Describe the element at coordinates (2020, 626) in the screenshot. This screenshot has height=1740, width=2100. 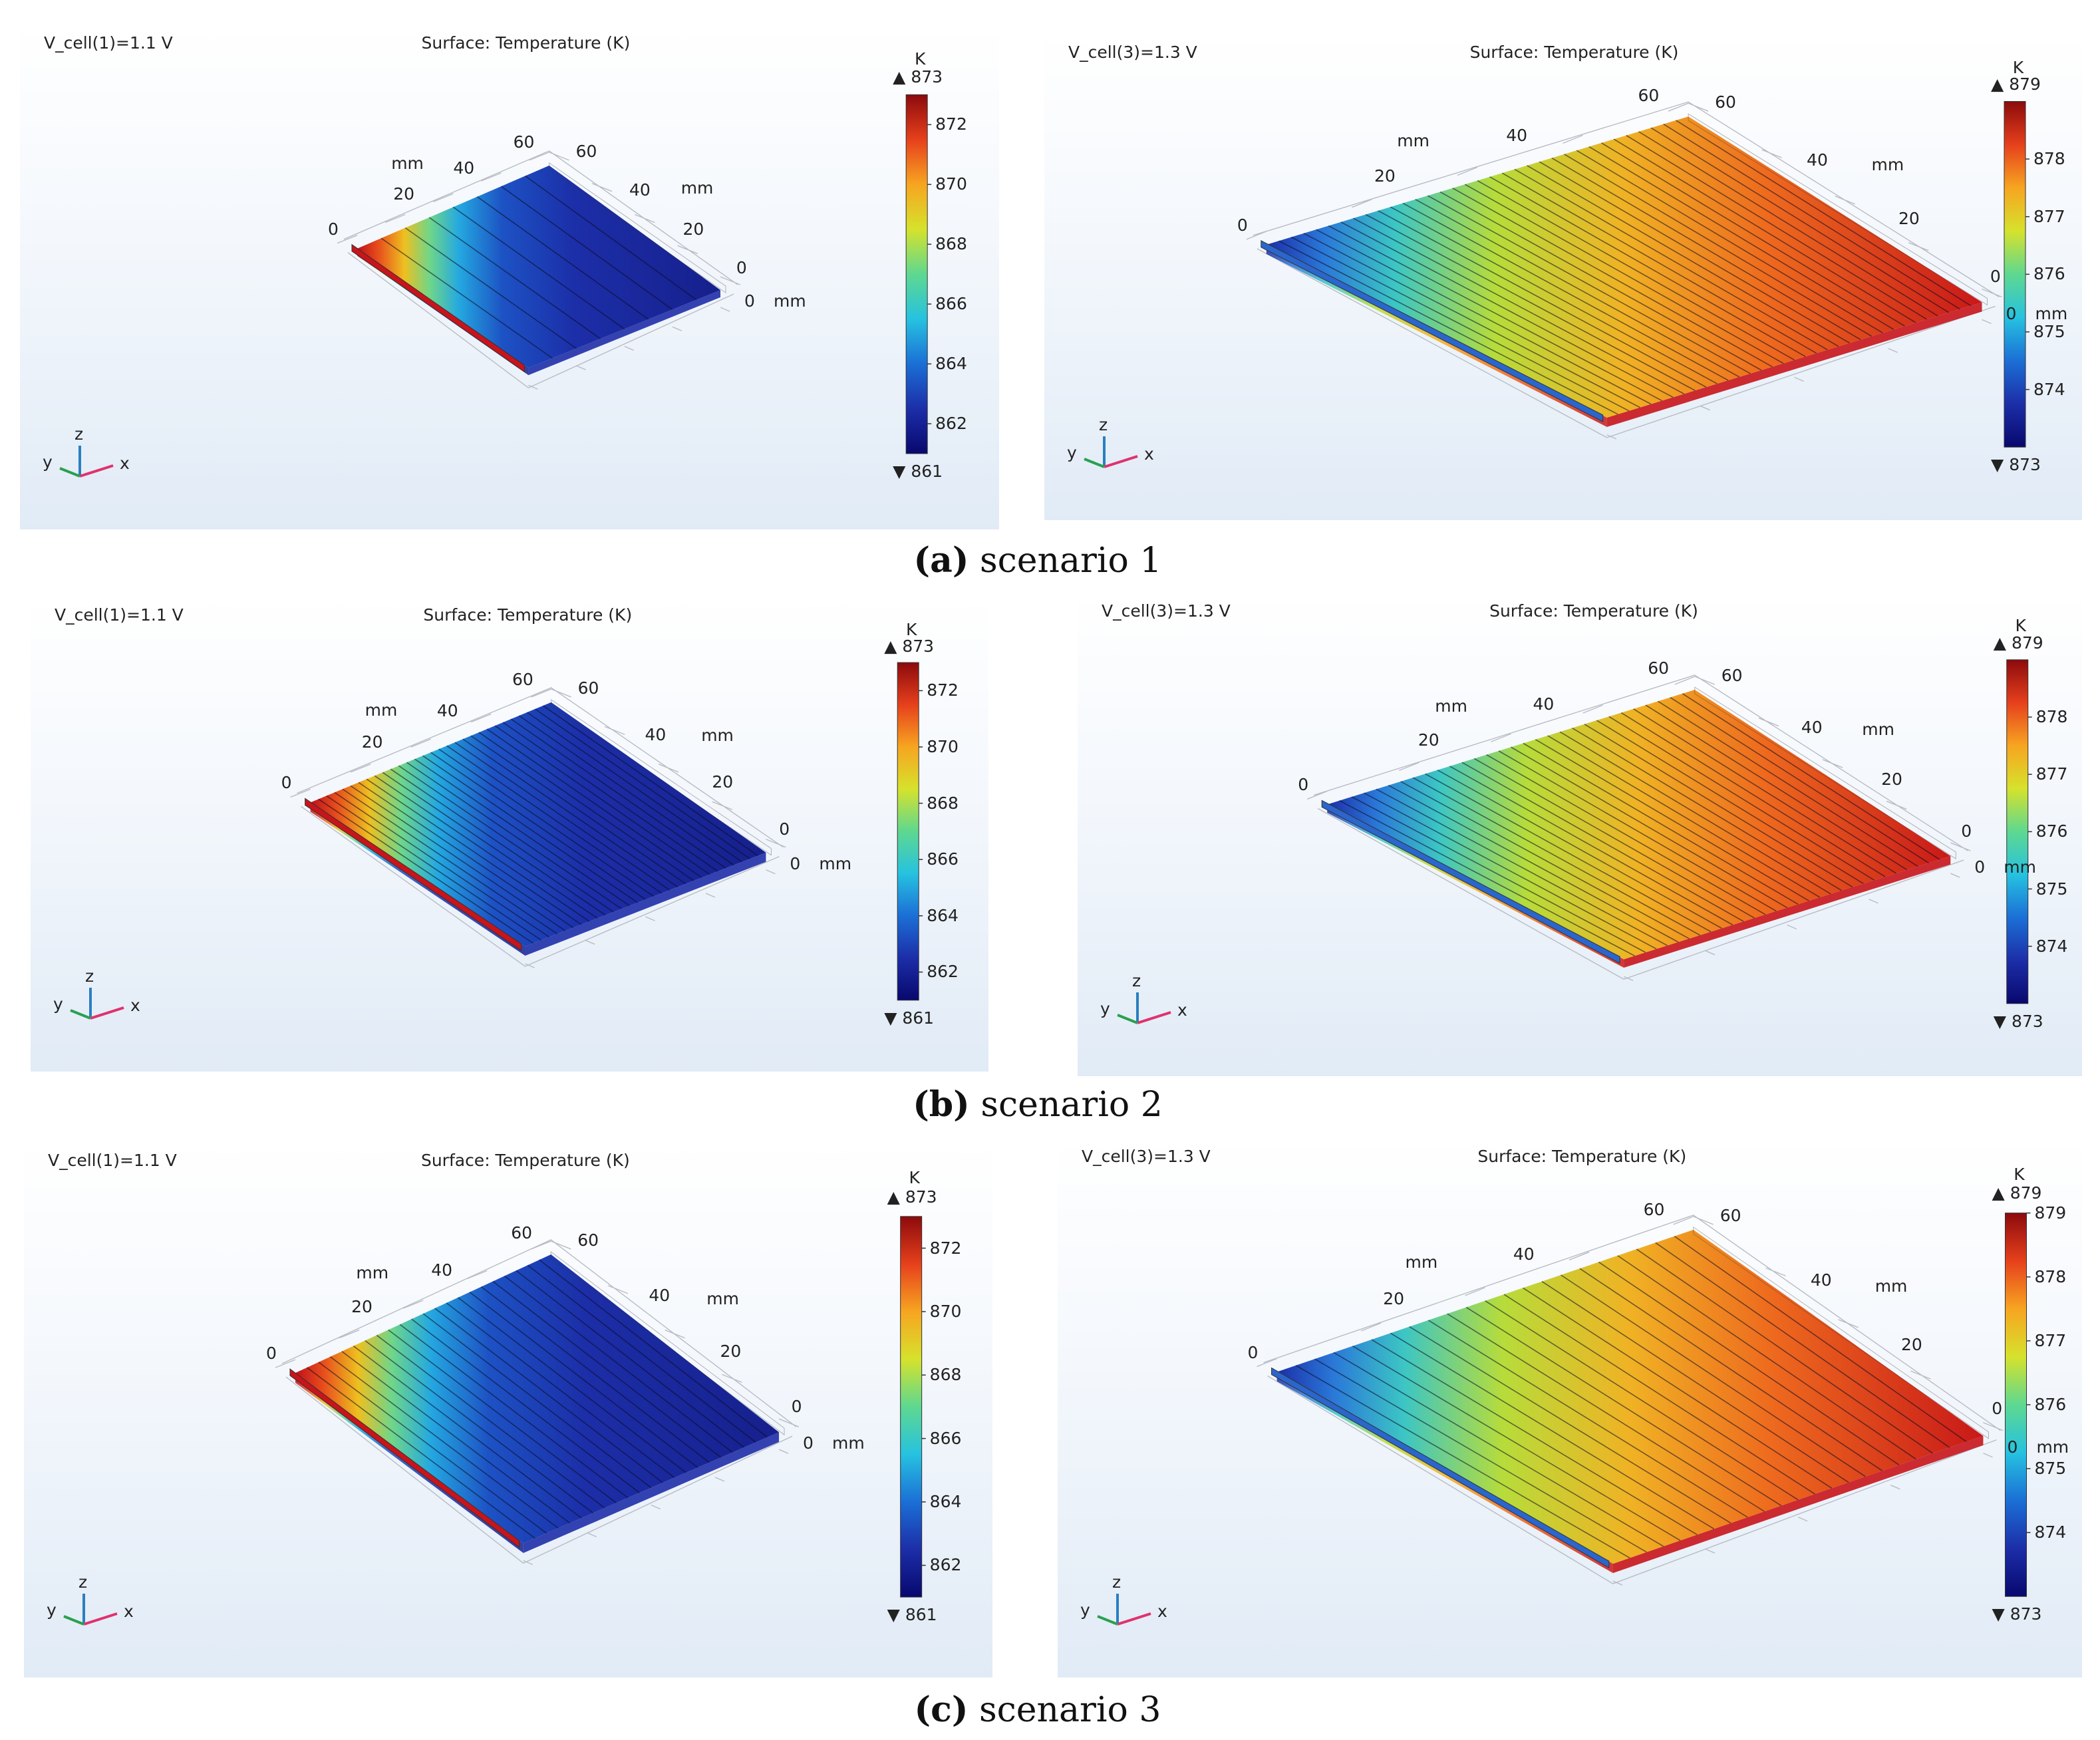
I see `colorbar-unit: K` at that location.